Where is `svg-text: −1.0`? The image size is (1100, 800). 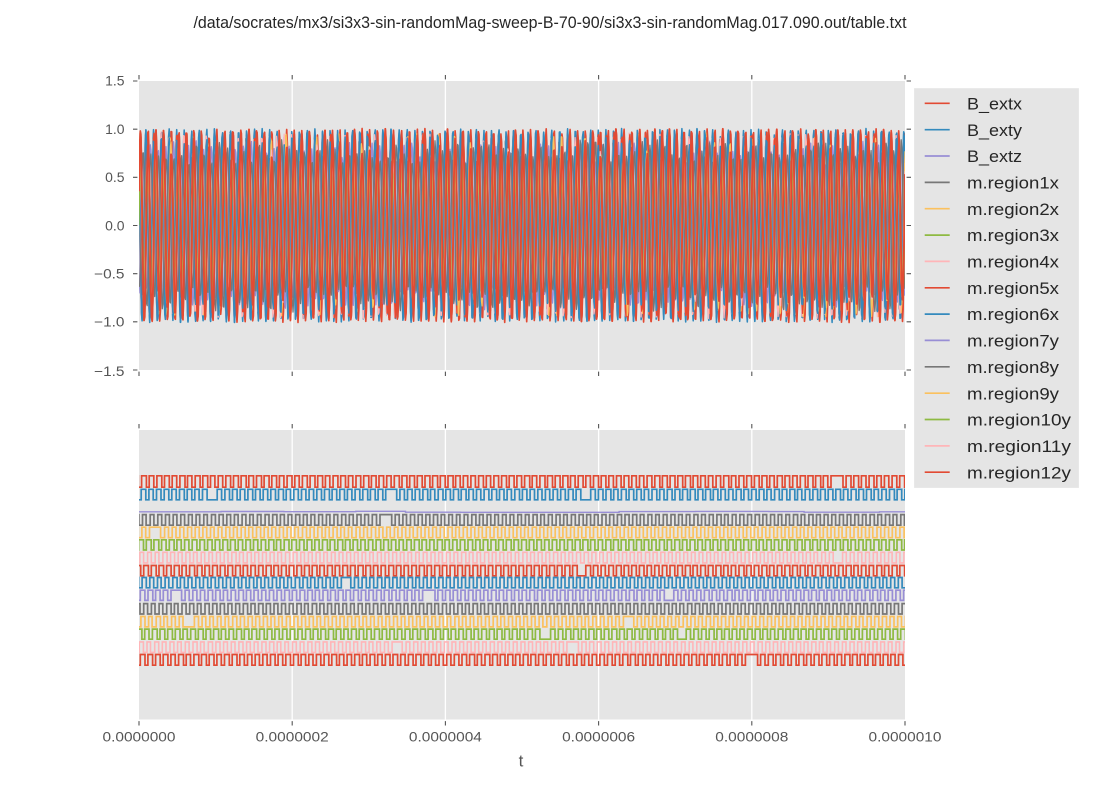
svg-text: −1.0 is located at coordinates (109, 322).